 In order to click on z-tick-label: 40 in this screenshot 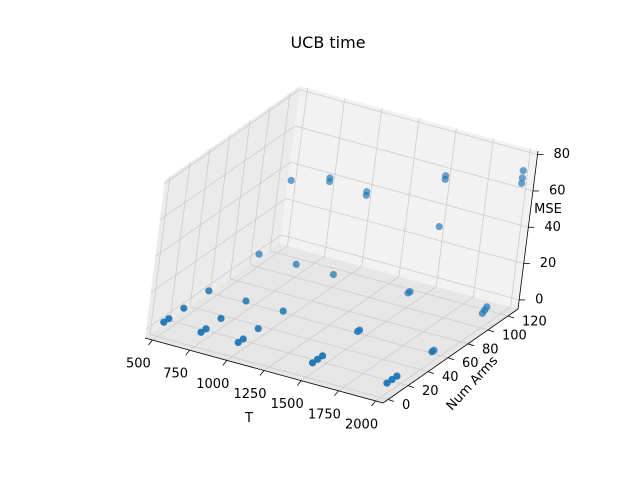, I will do `click(552, 227)`.